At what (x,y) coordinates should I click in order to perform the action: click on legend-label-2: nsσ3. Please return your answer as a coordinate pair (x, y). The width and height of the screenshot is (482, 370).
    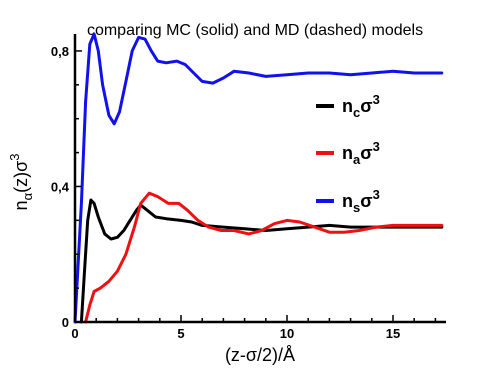
    Looking at the image, I should click on (361, 201).